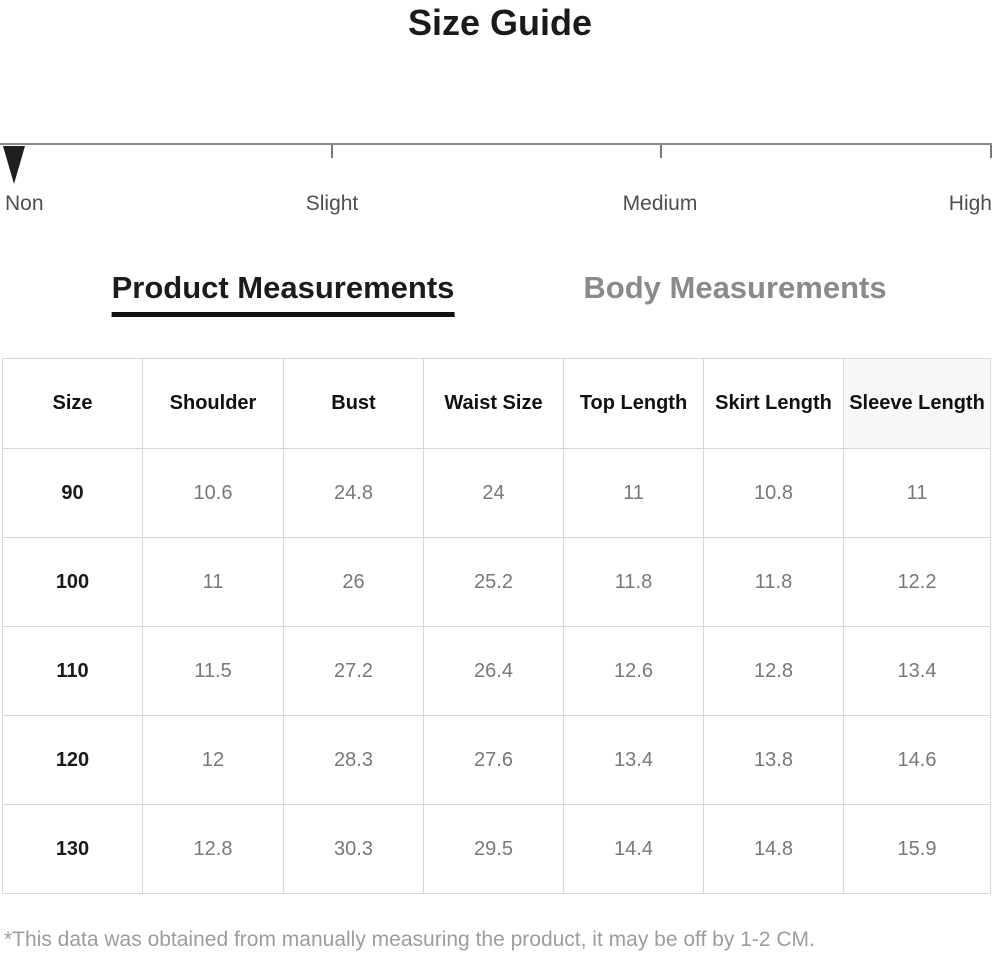 This screenshot has height=964, width=1000. What do you see at coordinates (72, 582) in the screenshot?
I see `cell-size: 100` at bounding box center [72, 582].